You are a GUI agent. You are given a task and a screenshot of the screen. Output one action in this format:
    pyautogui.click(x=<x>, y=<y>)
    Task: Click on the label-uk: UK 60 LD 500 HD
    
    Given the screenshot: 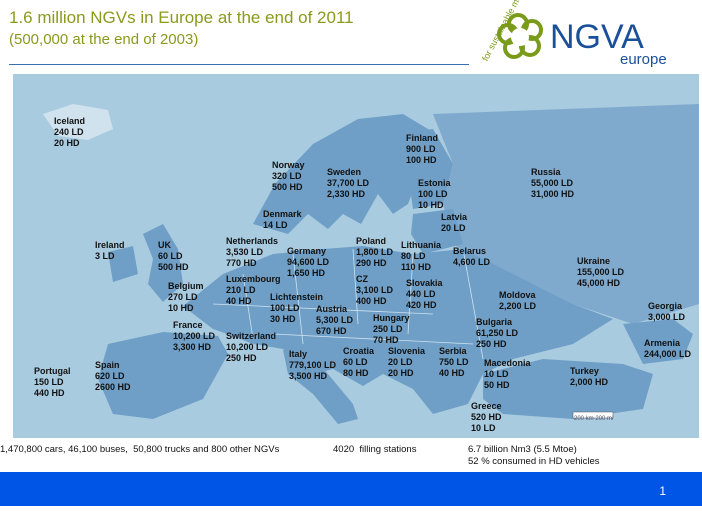 What is the action you would take?
    pyautogui.click(x=173, y=256)
    